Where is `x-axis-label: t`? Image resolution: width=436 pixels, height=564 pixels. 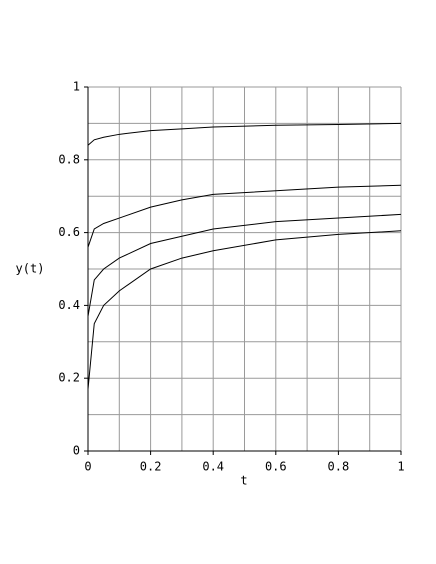 x-axis-label: t is located at coordinates (243, 481).